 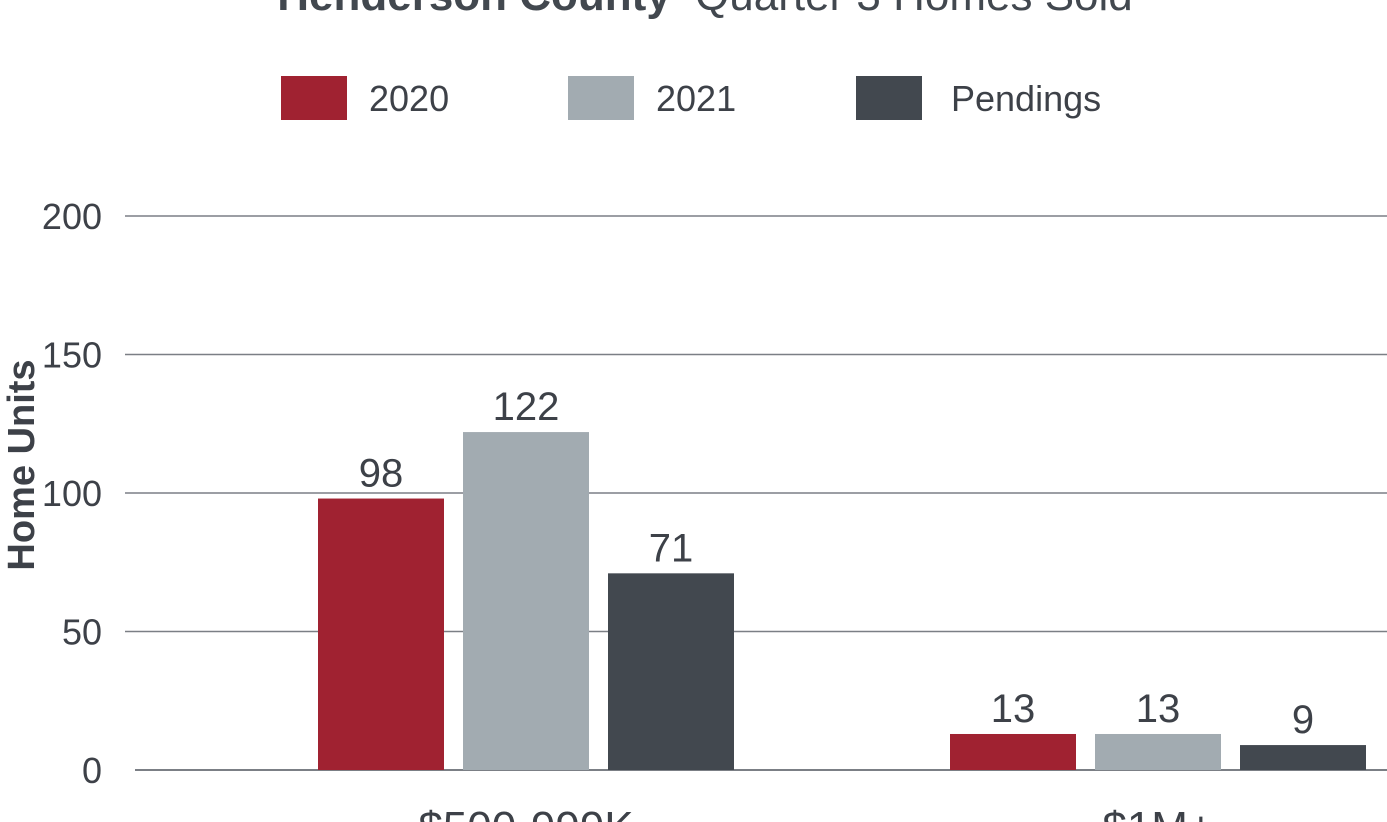 I want to click on x-tick-label: $500-999K, so click(x=525, y=812).